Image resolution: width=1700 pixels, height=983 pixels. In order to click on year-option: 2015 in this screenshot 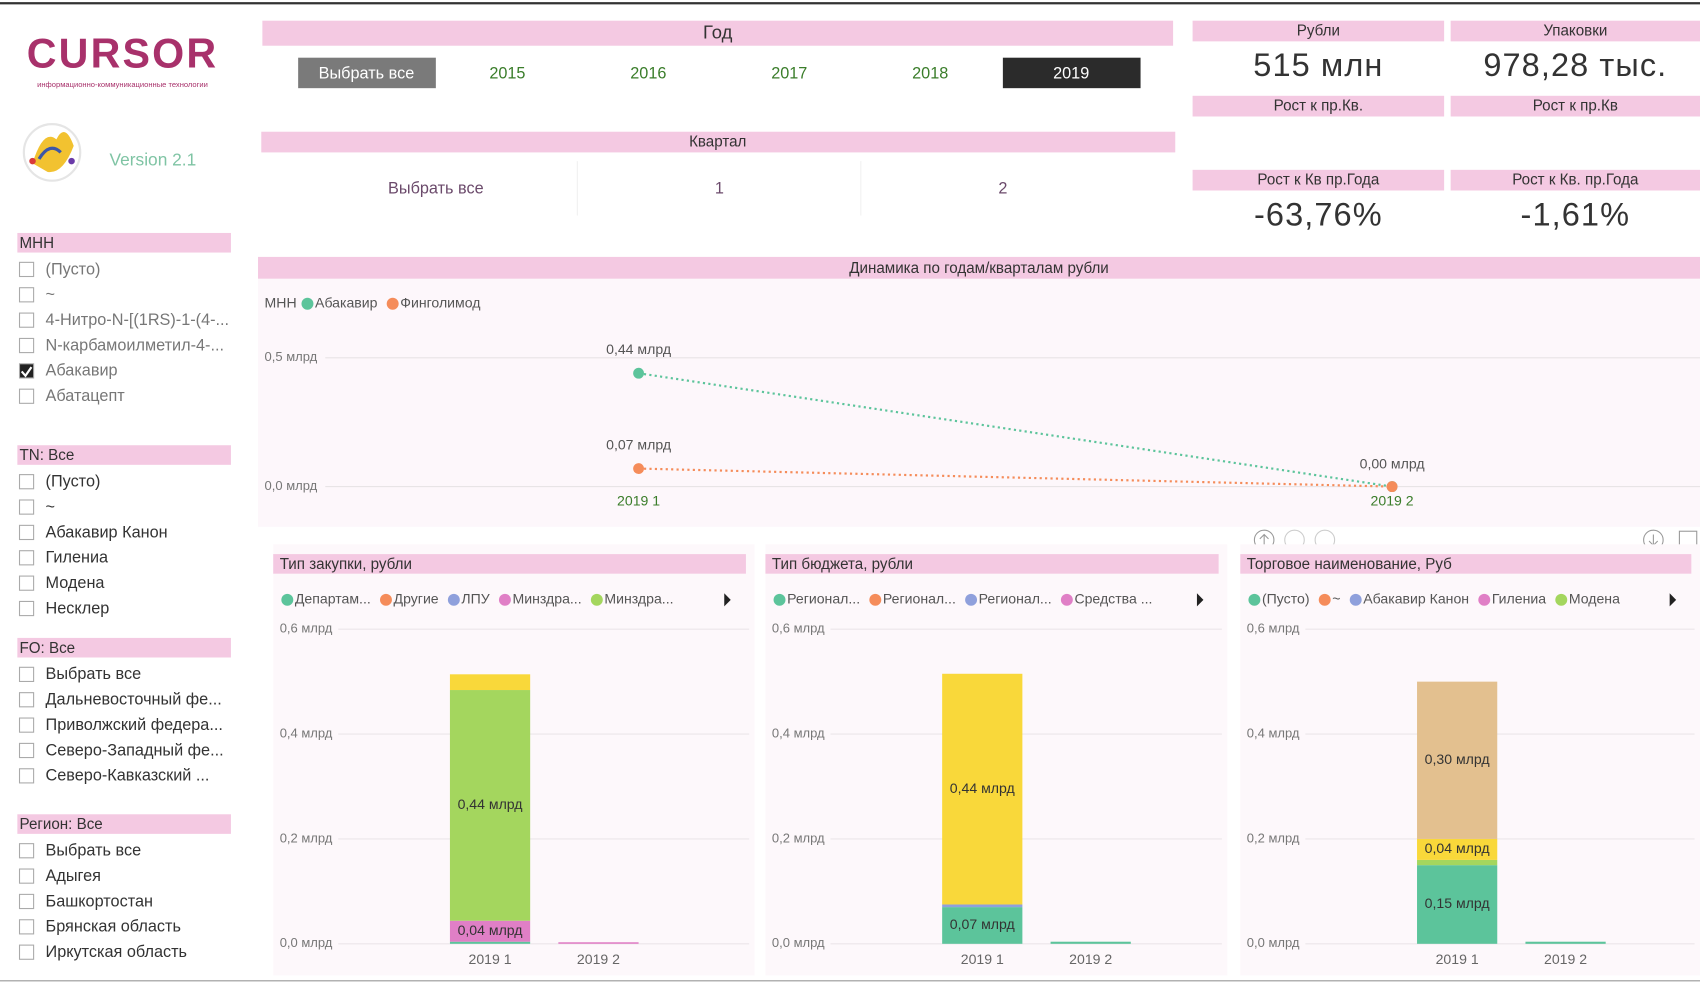, I will do `click(507, 73)`.